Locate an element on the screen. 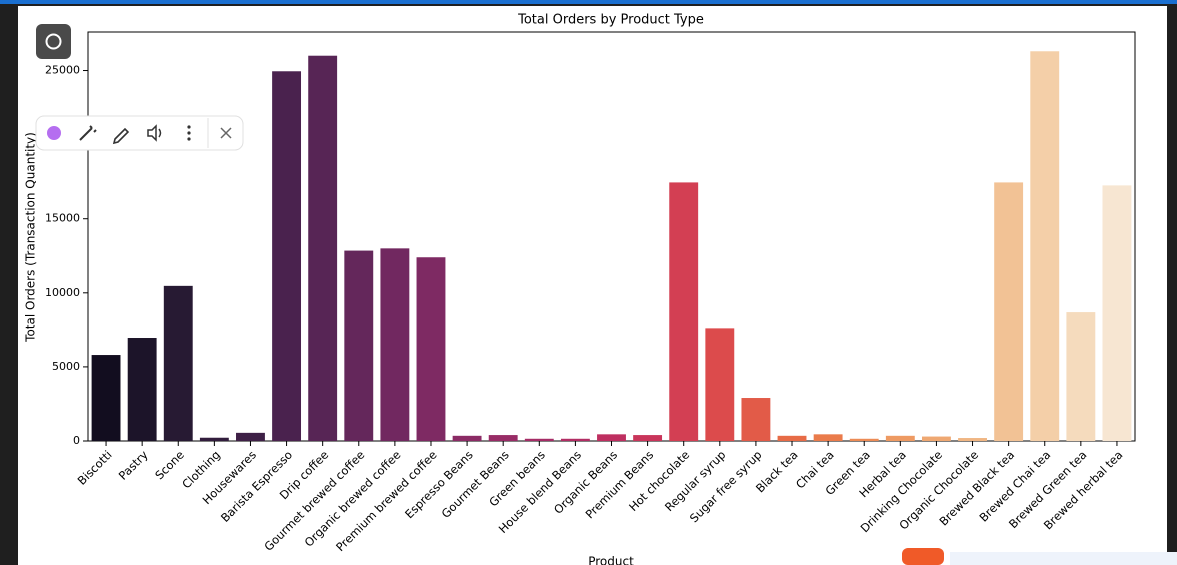 The width and height of the screenshot is (1177, 565). ai-button is located at coordinates (53, 41).